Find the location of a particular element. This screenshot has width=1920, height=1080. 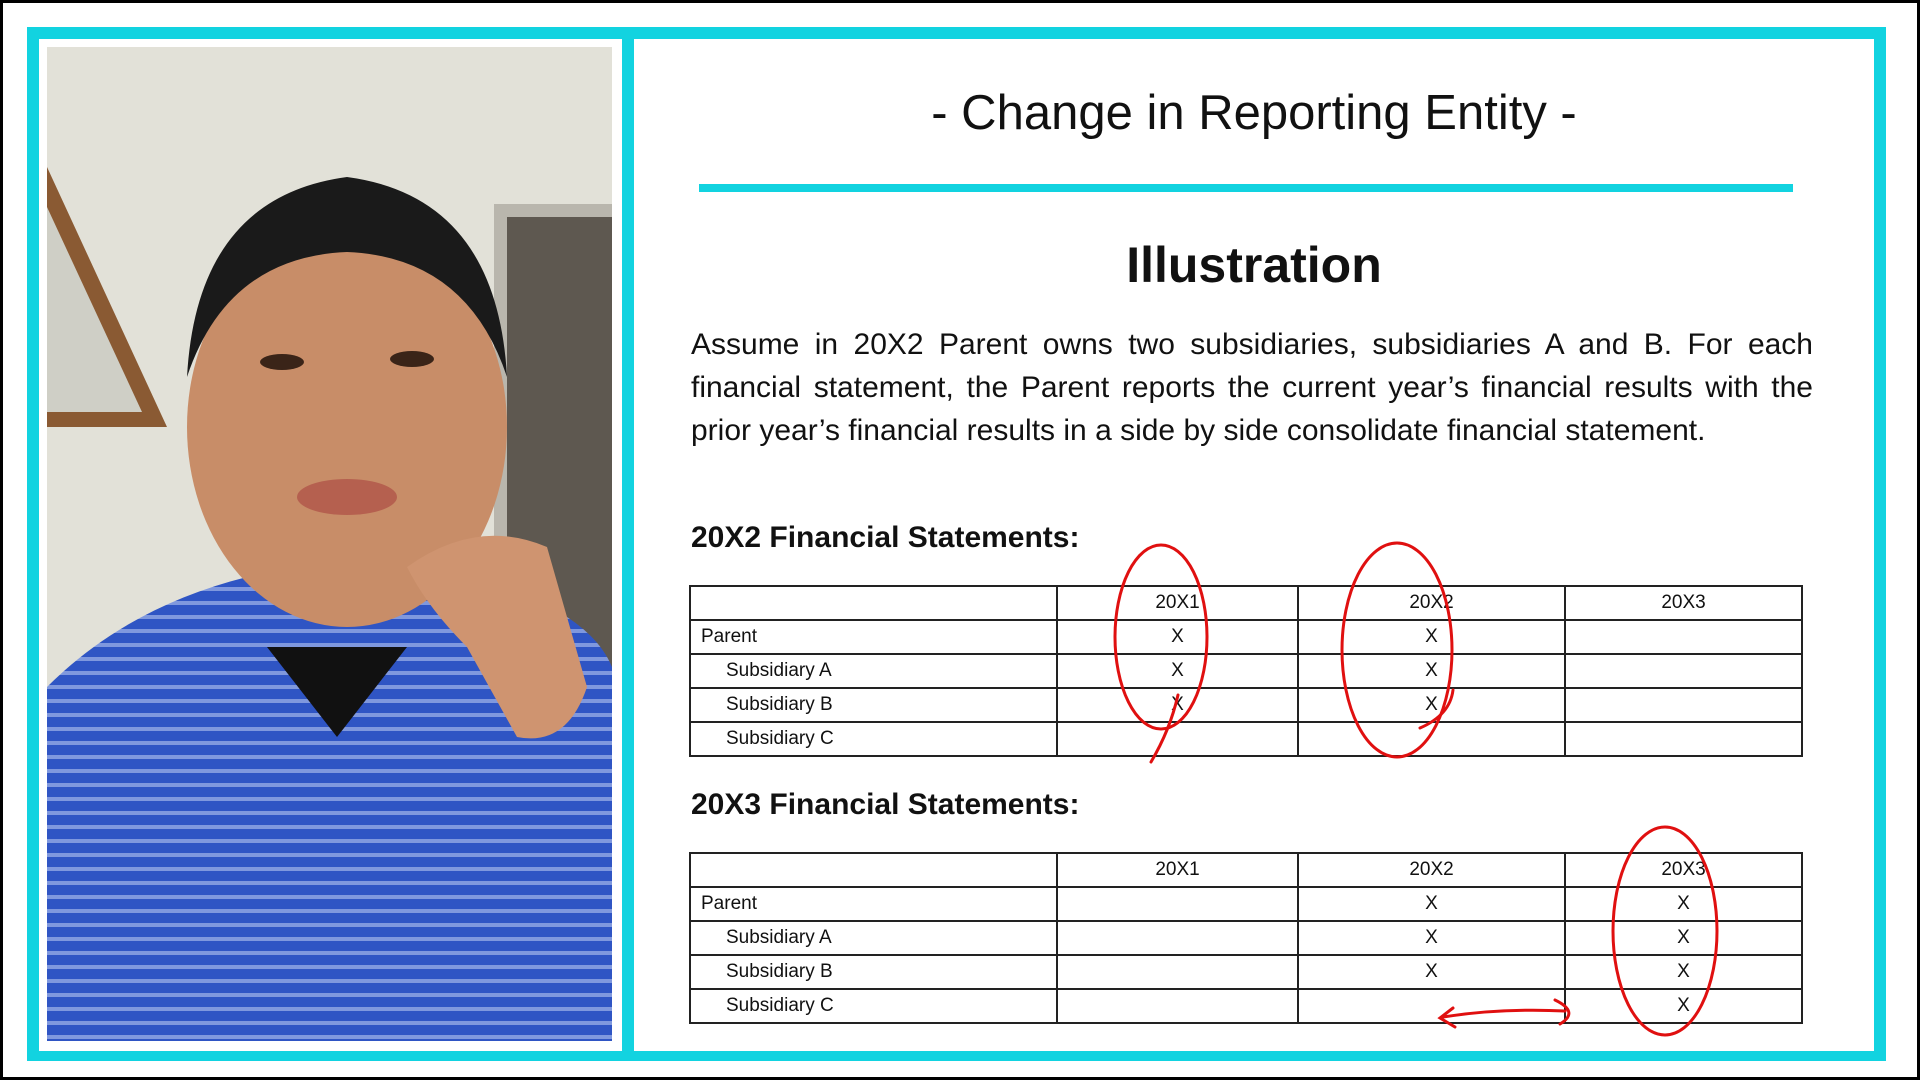

frame-border-left is located at coordinates (33, 544).